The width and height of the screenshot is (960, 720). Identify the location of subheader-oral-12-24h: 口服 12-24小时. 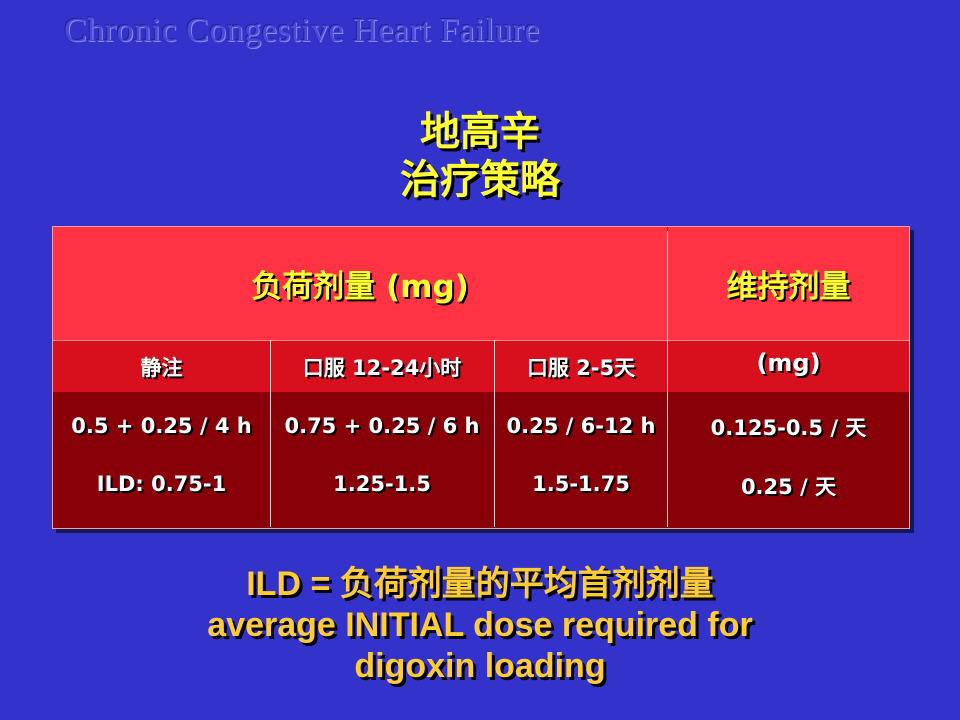
(382, 366).